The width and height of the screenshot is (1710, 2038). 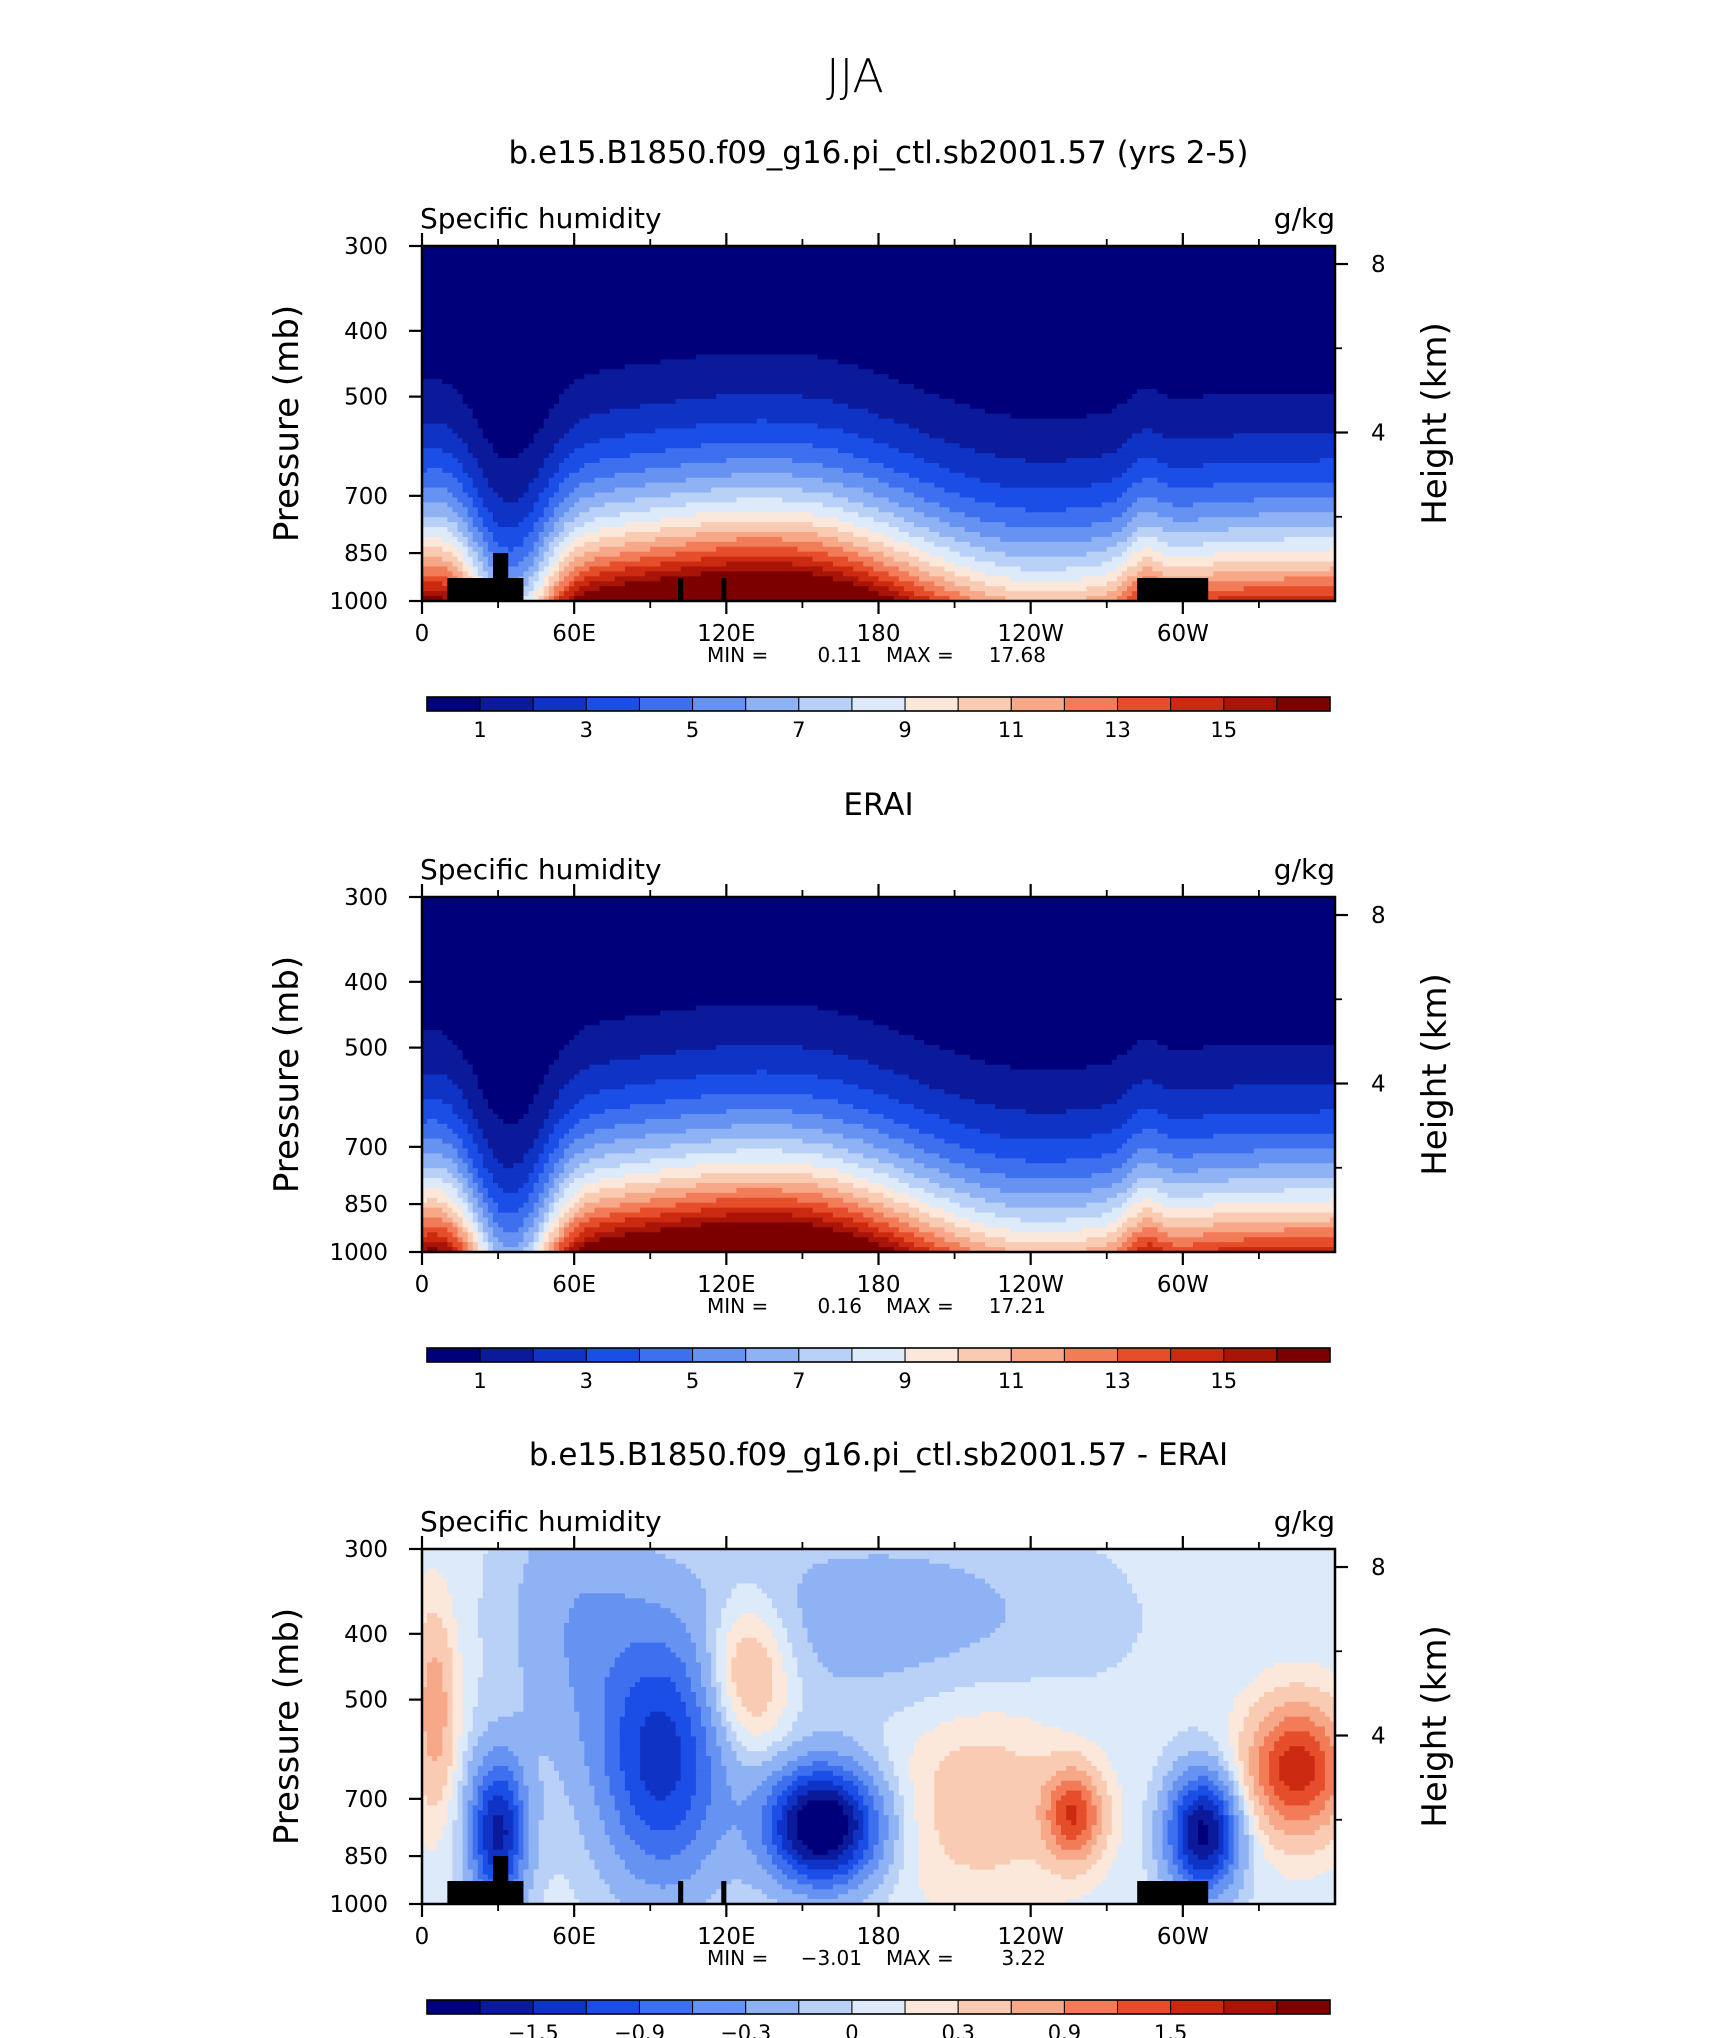 What do you see at coordinates (1304, 869) in the screenshot?
I see `units-label: g/kg` at bounding box center [1304, 869].